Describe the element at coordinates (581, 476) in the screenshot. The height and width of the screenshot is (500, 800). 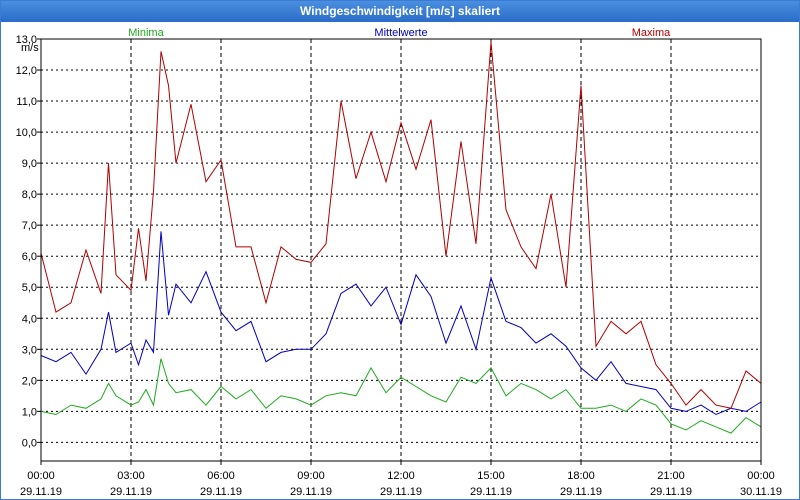
I see `x-tick-time: 18:00` at that location.